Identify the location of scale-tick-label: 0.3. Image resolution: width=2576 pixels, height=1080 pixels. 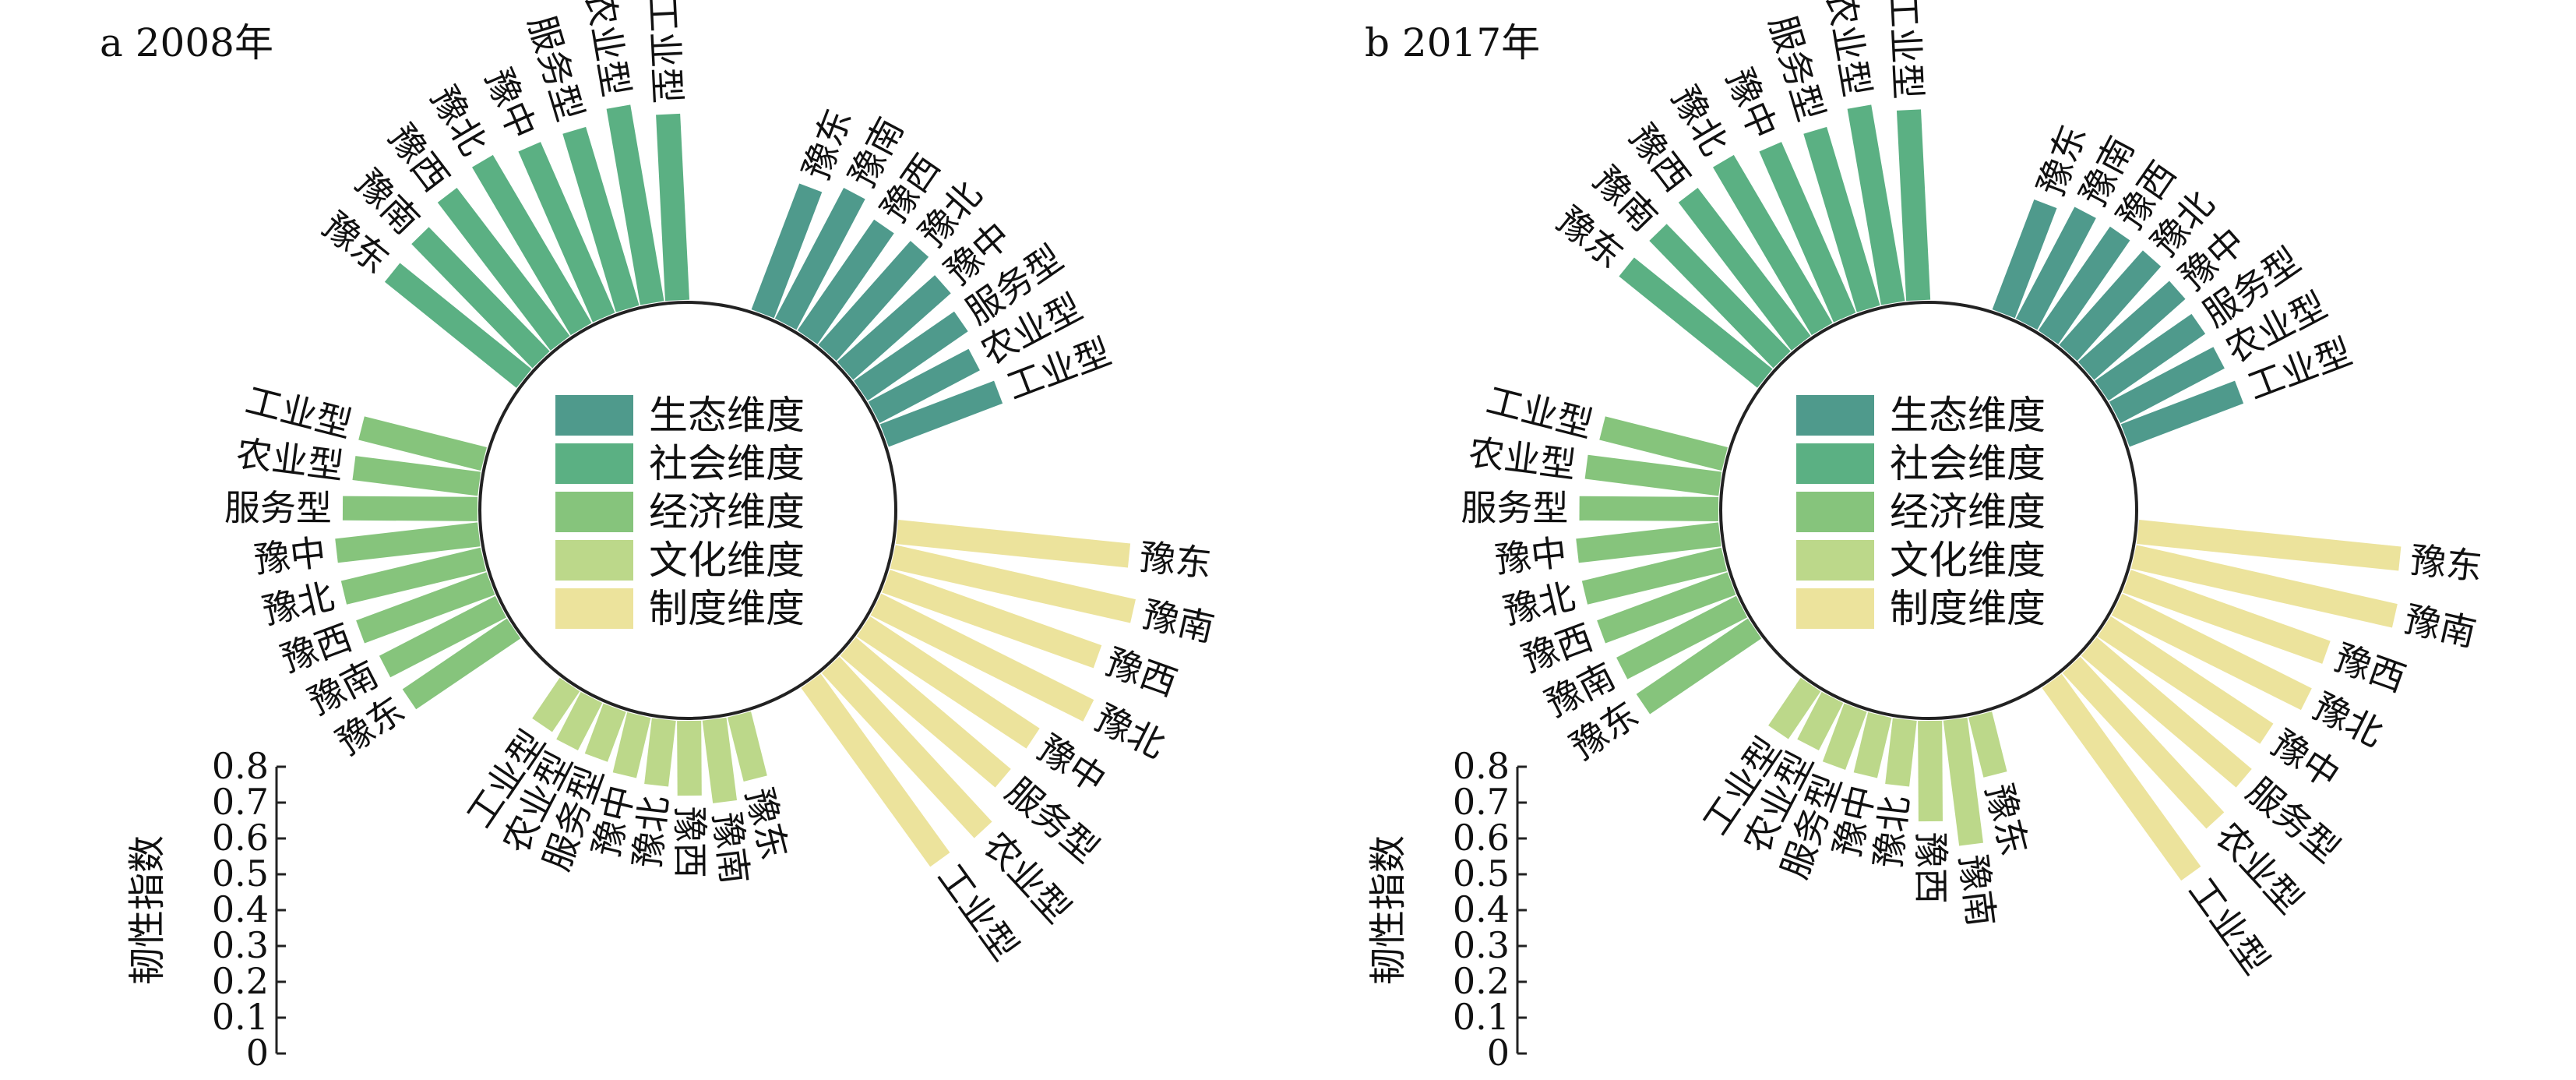
(1481, 945).